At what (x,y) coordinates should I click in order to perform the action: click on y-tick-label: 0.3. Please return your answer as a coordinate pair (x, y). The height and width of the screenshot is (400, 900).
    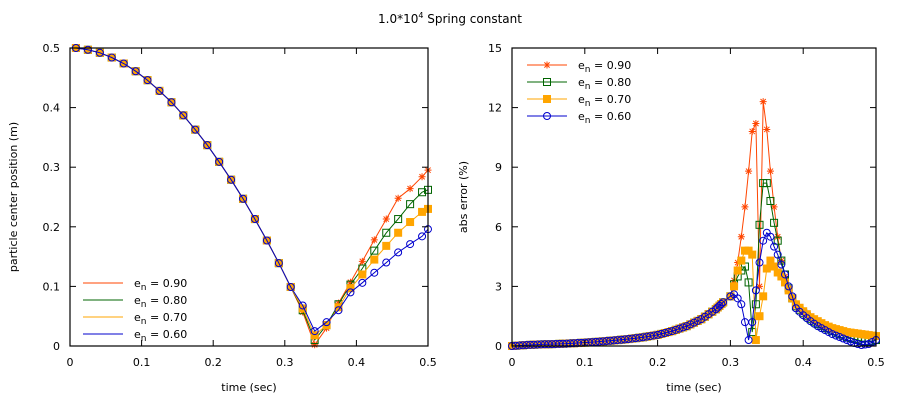
    Looking at the image, I should click on (52, 167).